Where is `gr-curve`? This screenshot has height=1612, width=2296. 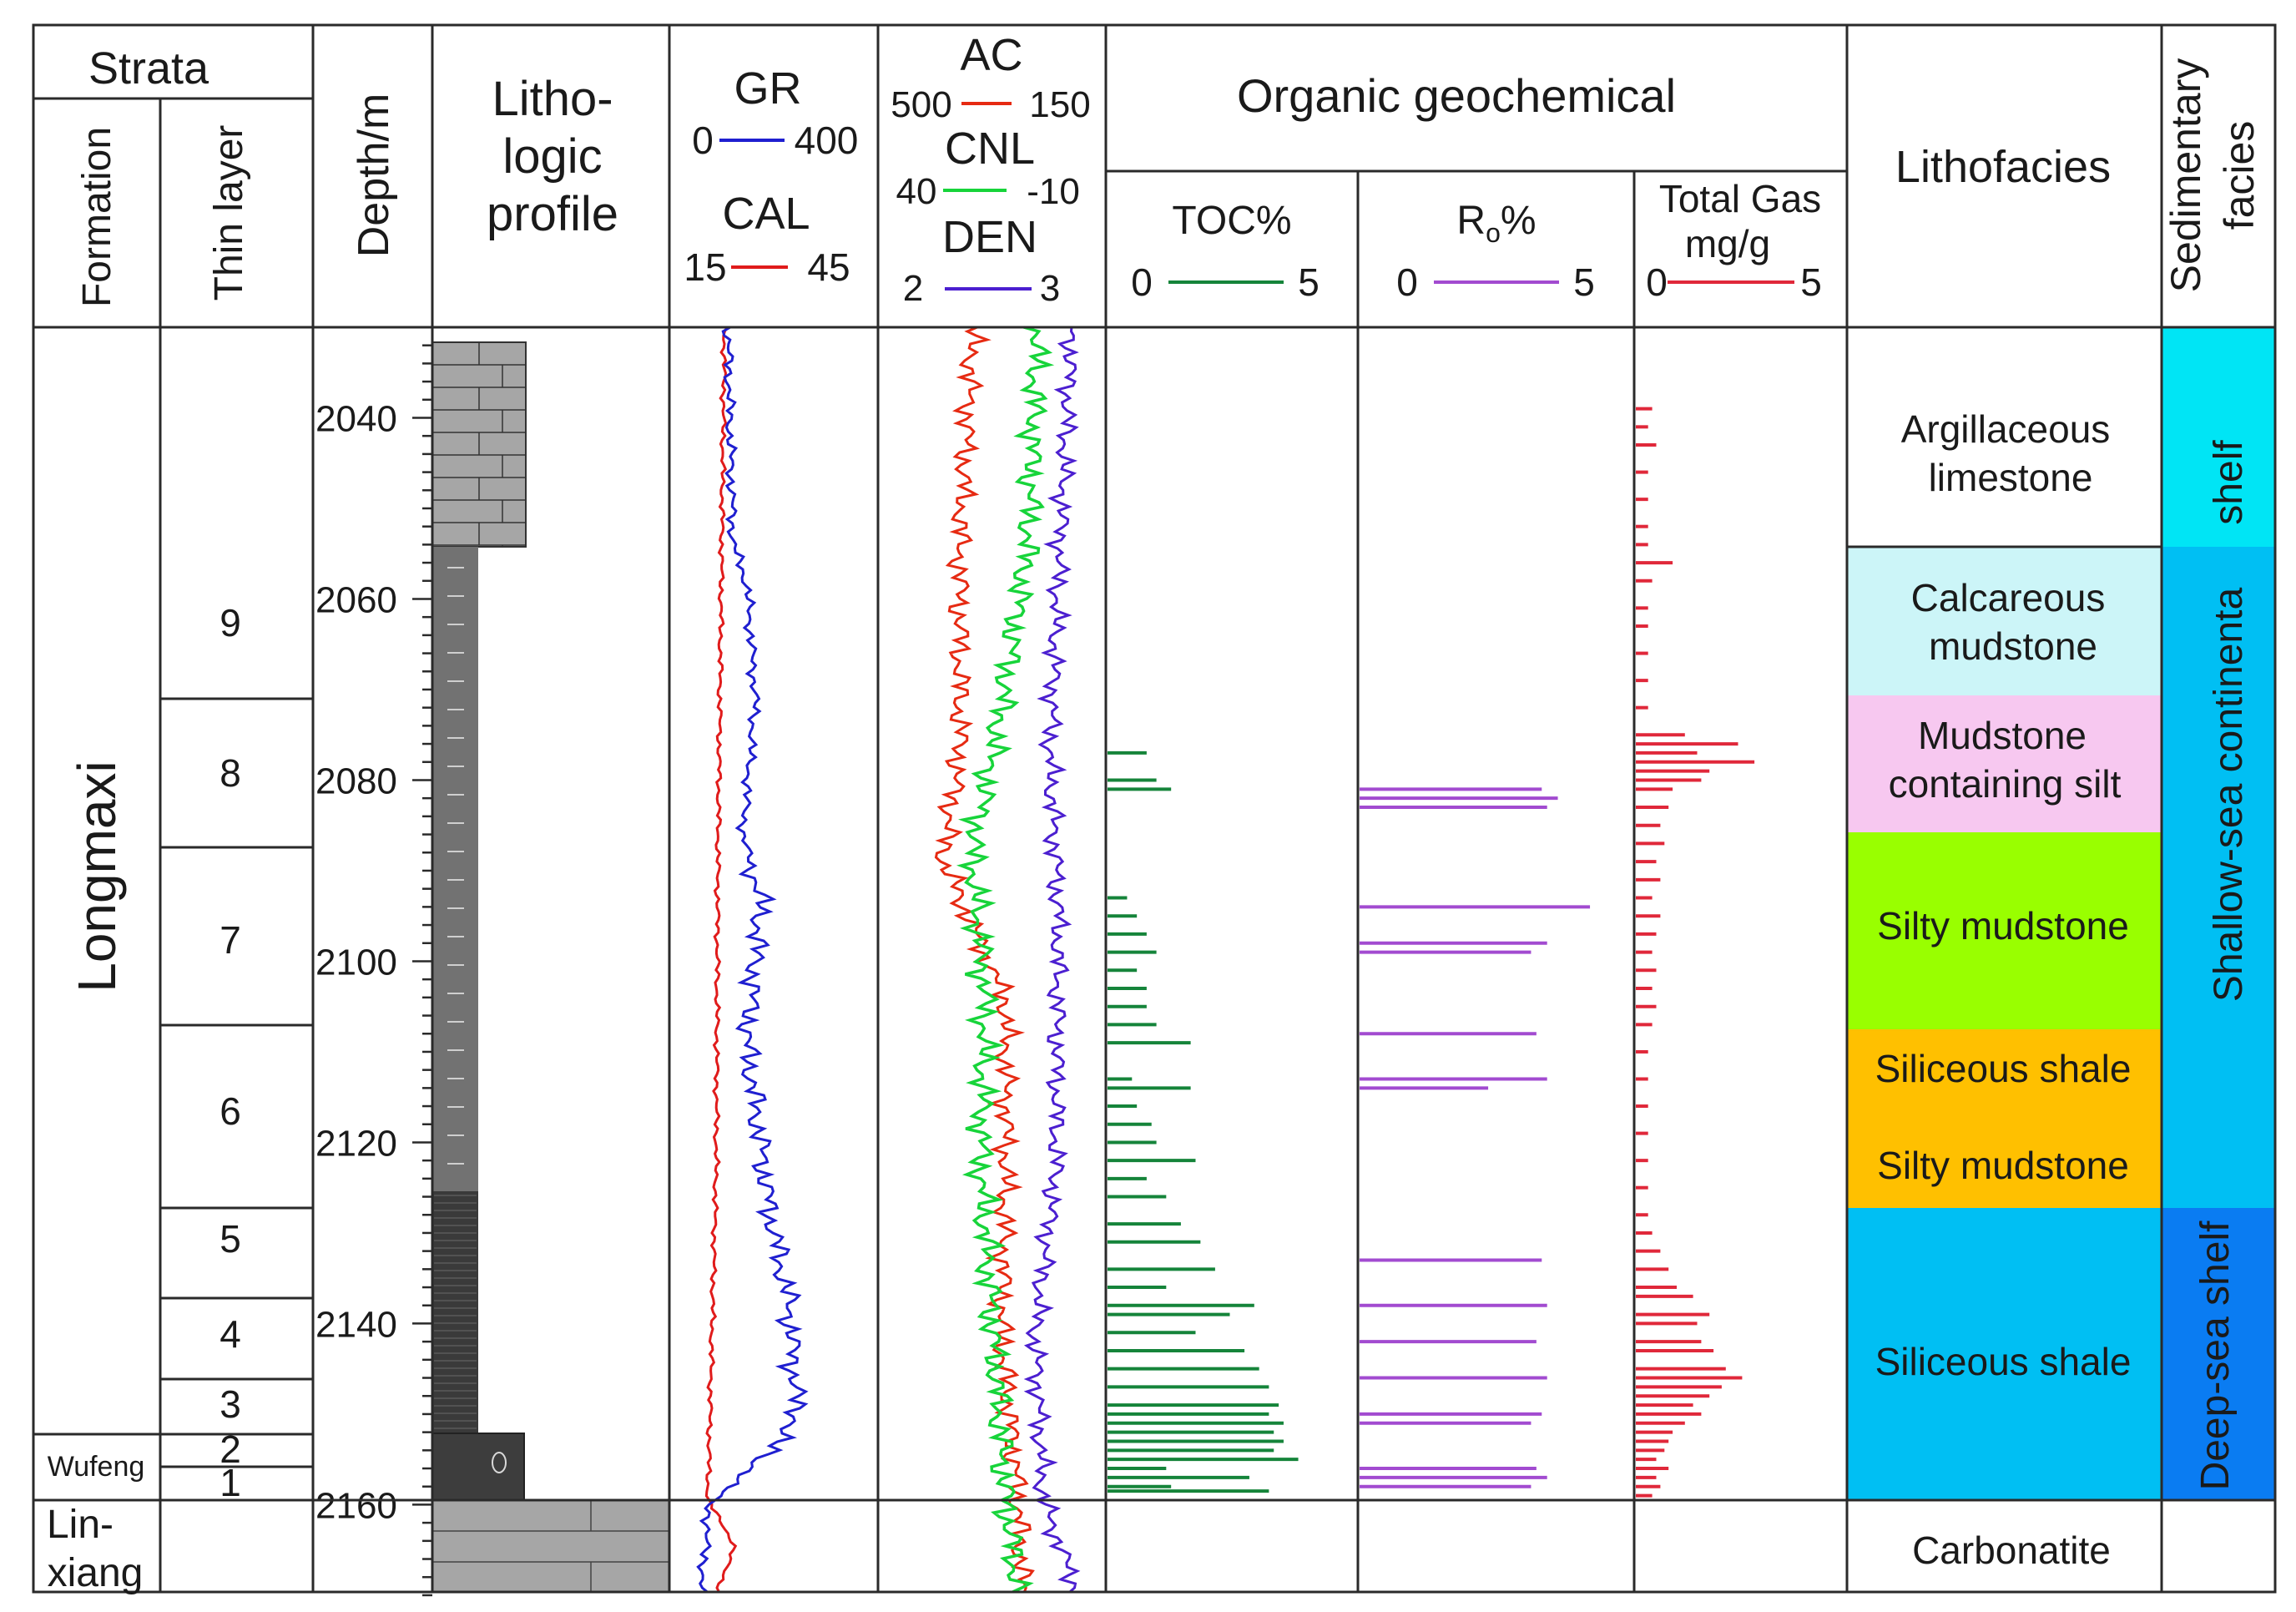 gr-curve is located at coordinates (753, 960).